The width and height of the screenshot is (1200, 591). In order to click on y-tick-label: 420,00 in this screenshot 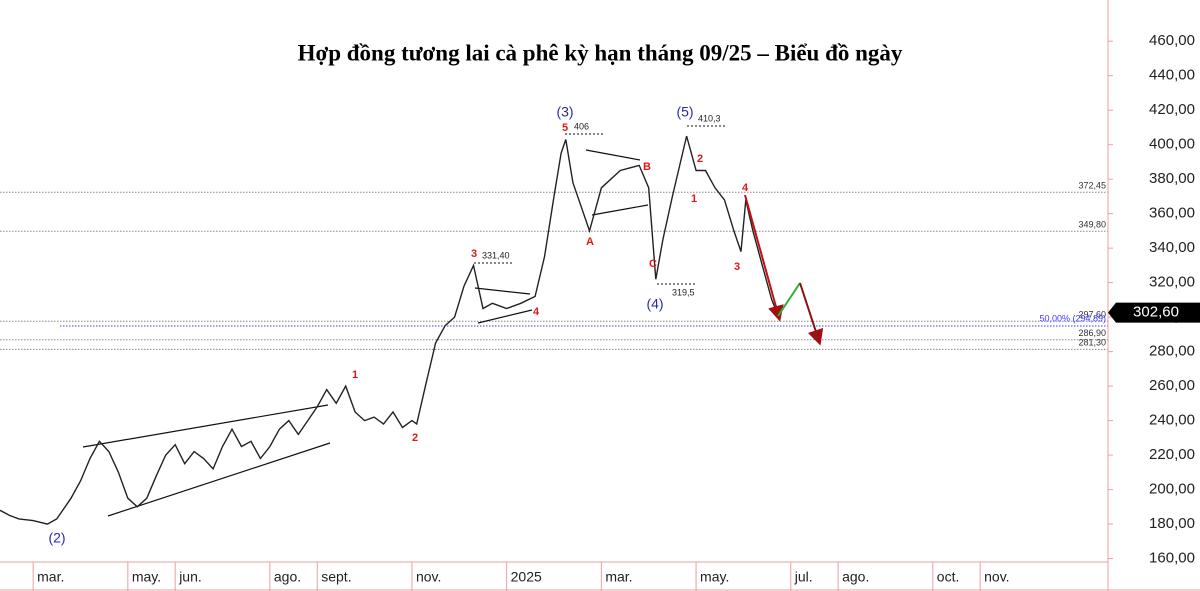, I will do `click(1172, 109)`.